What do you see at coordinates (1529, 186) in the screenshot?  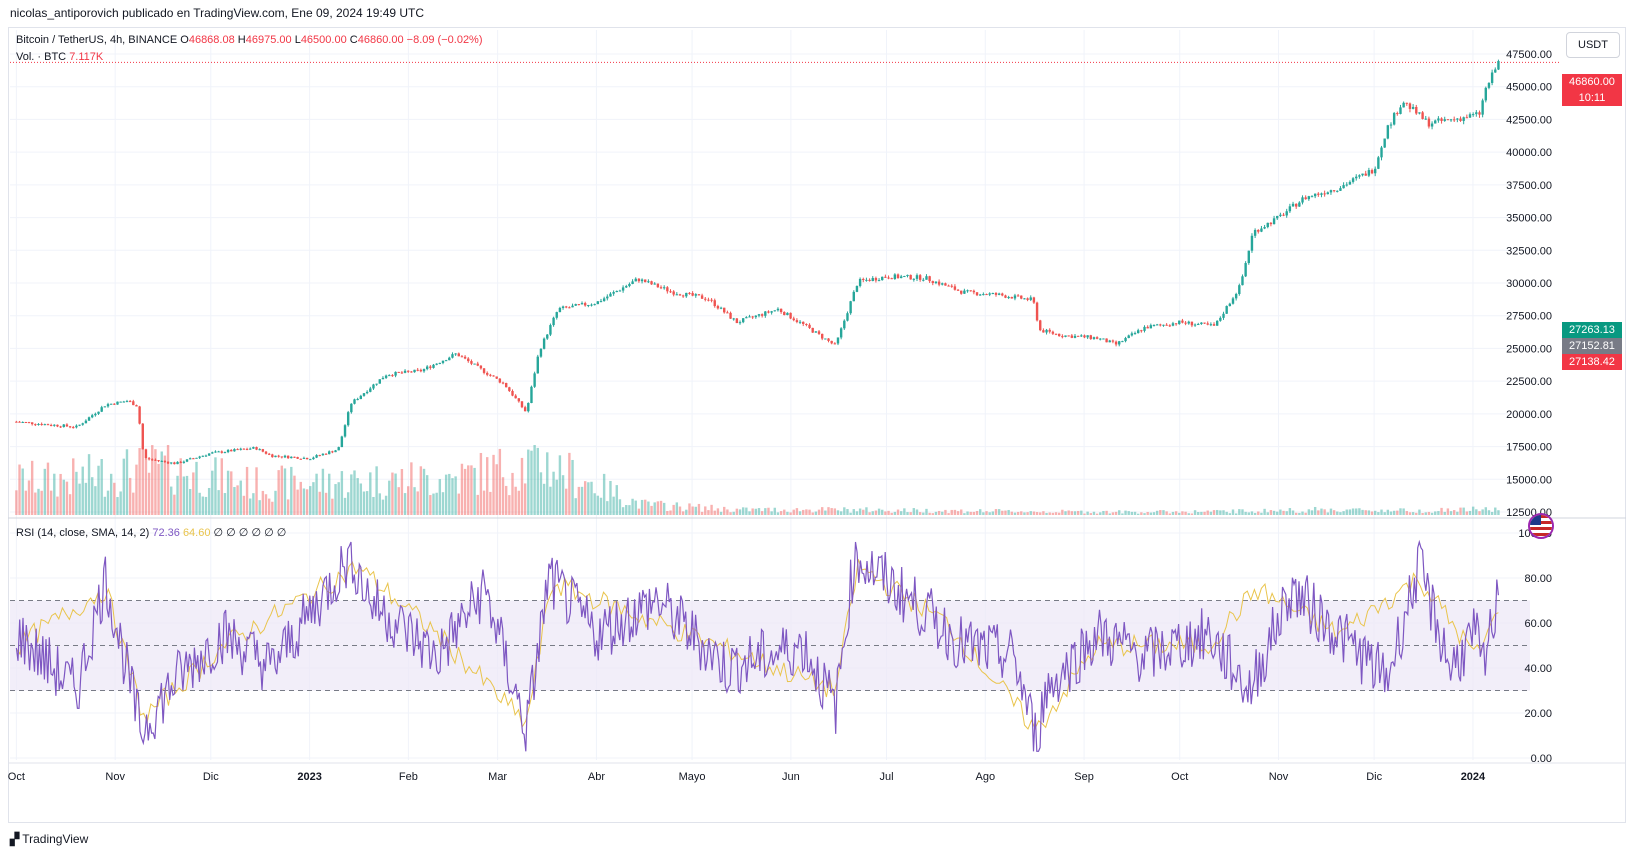 I see `price-tick-label: 37500.00` at bounding box center [1529, 186].